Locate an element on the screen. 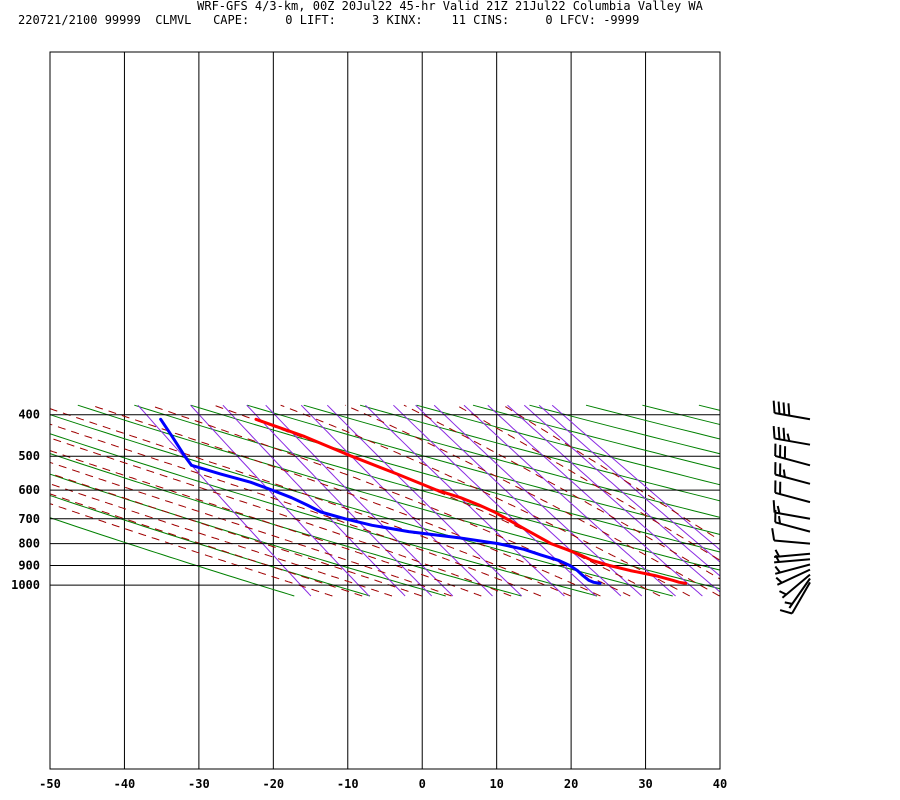 This screenshot has height=800, width=900. x-tick-label: -50 is located at coordinates (50, 784).